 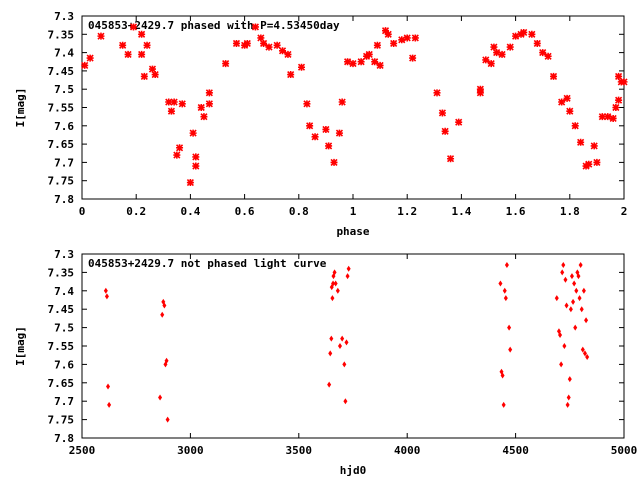 What do you see at coordinates (61, 309) in the screenshot?
I see `panel-2-y-tick-label: 7.45` at bounding box center [61, 309].